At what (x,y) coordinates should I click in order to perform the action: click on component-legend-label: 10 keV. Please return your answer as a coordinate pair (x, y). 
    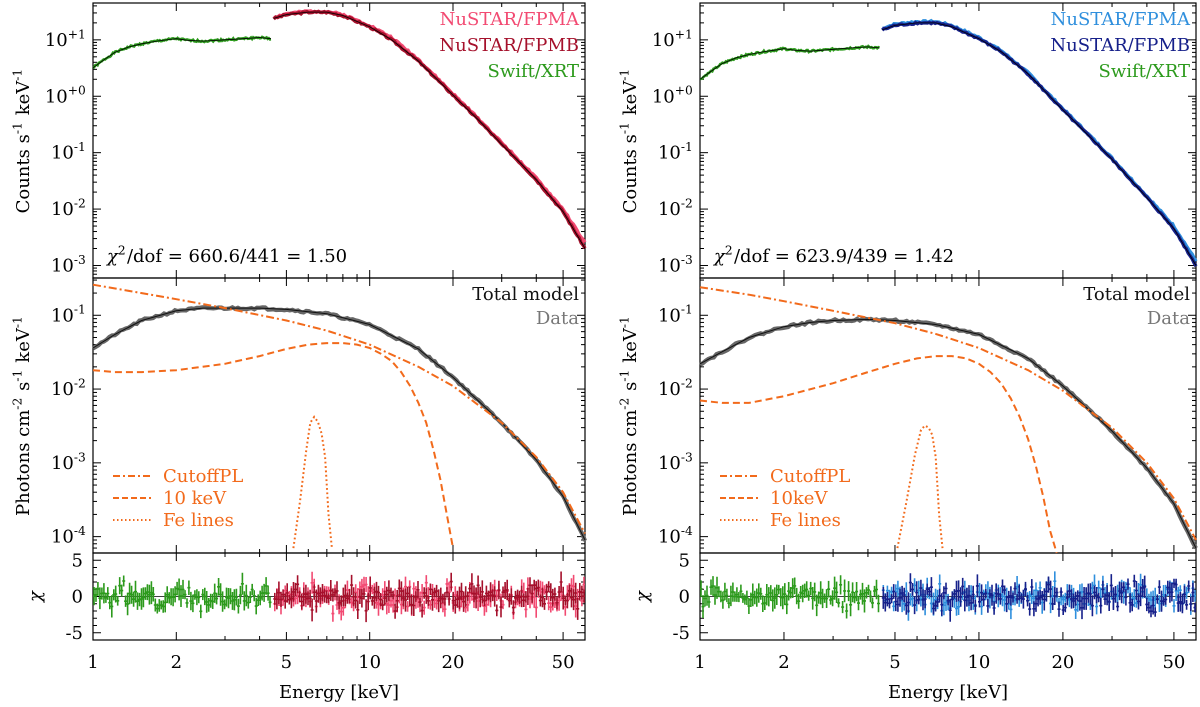
    Looking at the image, I should click on (195, 498).